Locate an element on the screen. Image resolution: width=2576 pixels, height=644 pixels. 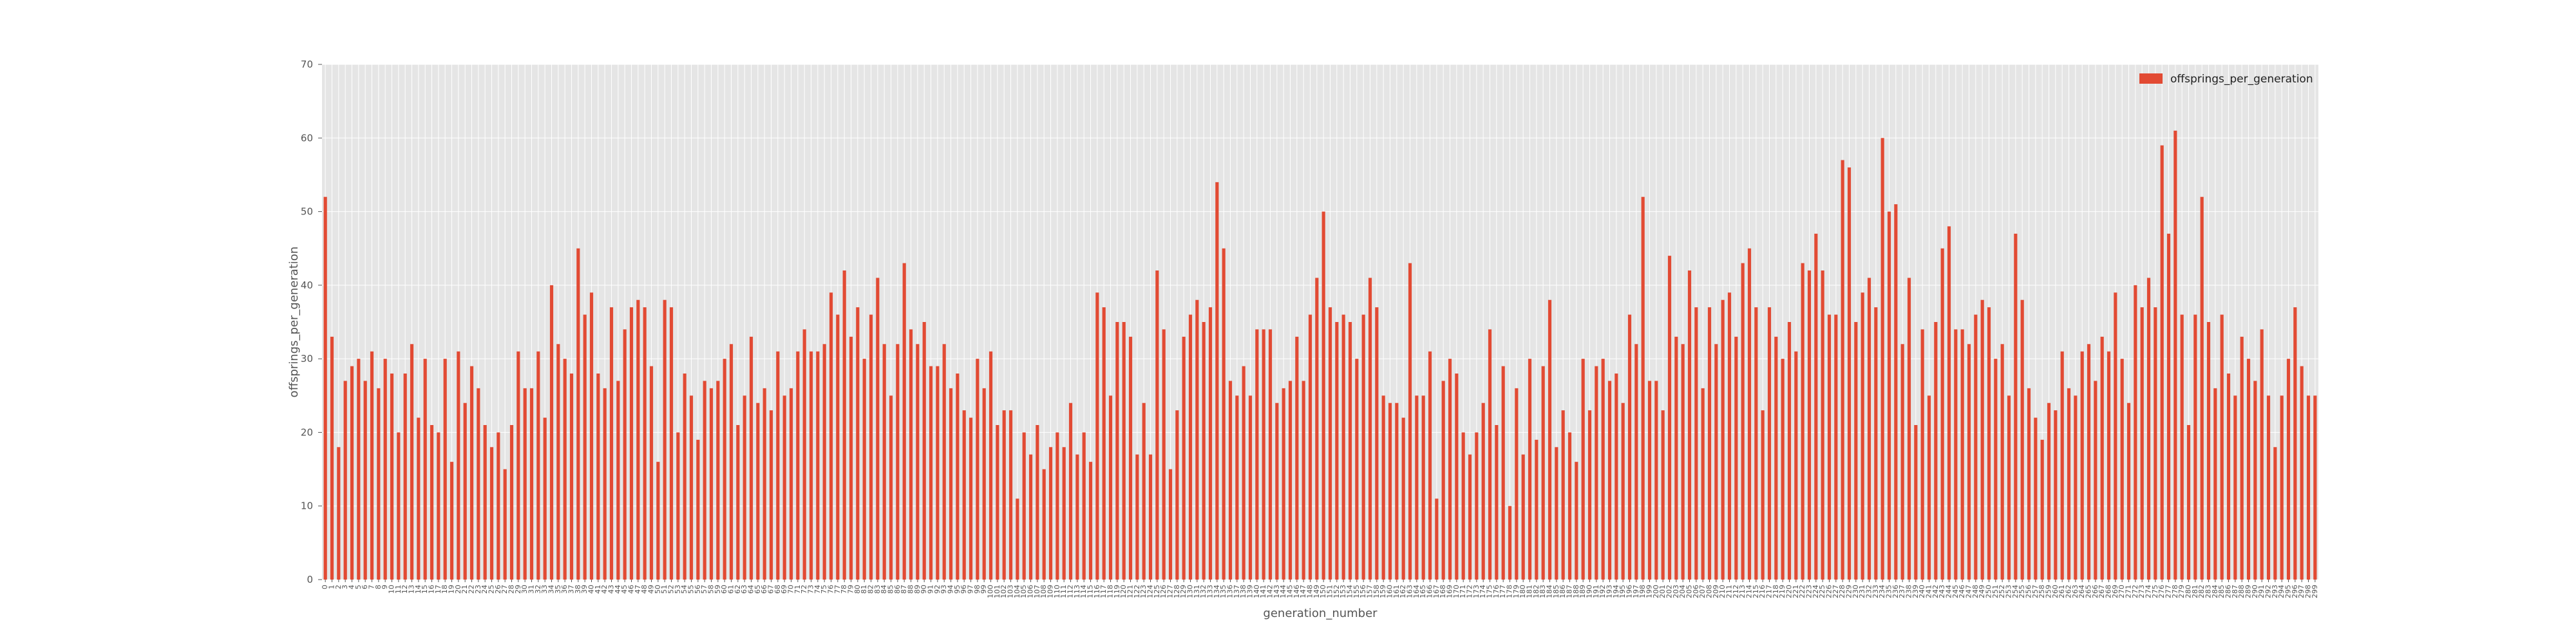
x-tick-label: 227 is located at coordinates (1836, 591).